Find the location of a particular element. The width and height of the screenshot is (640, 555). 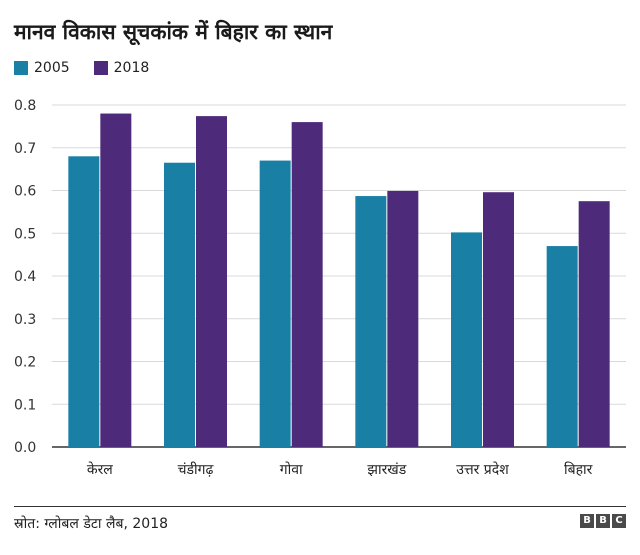

y-tick-label: 0.7 is located at coordinates (25, 149).